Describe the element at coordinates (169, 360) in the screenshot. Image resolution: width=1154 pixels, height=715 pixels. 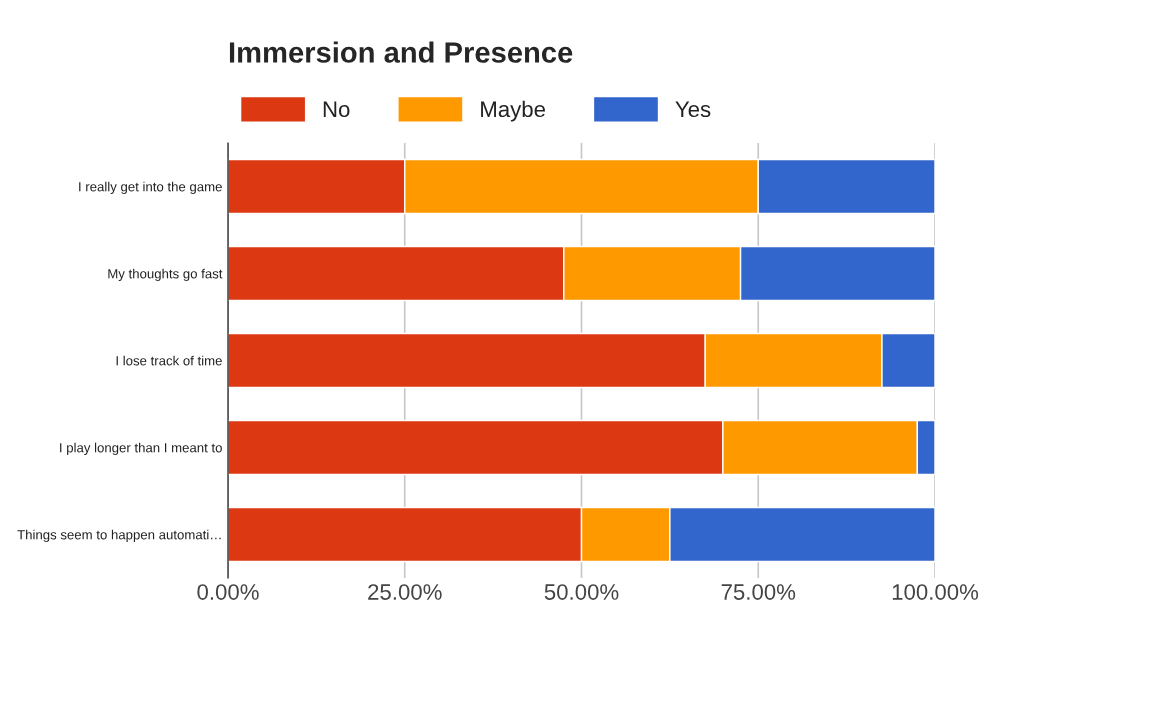
I see `y-tick-label: I lose track of time` at that location.